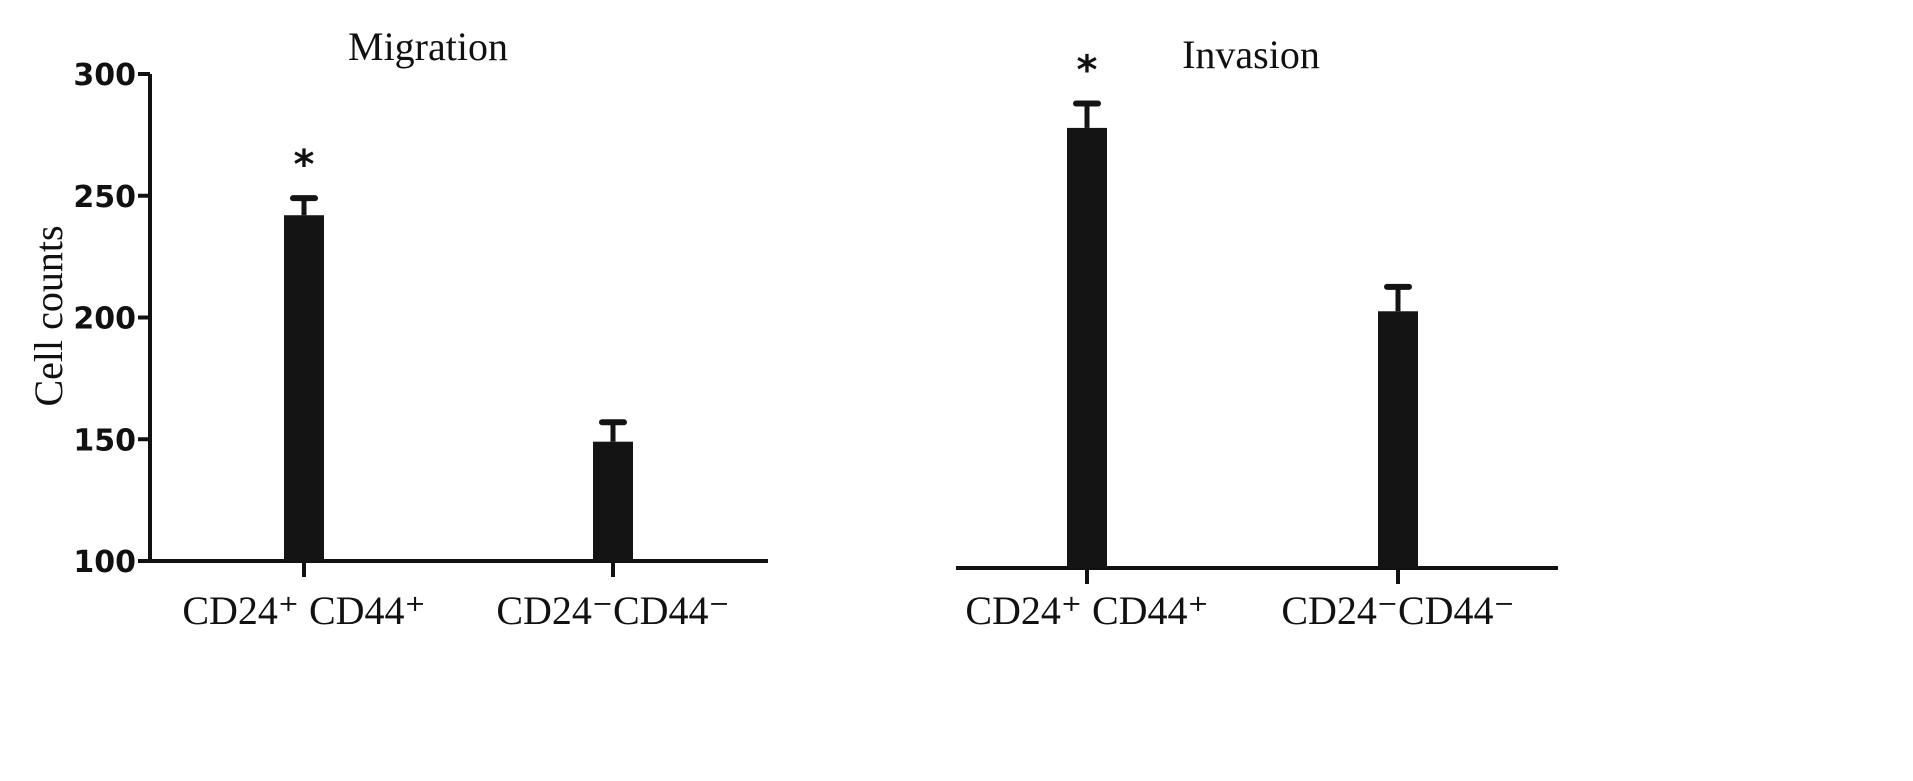  I want to click on y-tick-label: 300, so click(104, 75).